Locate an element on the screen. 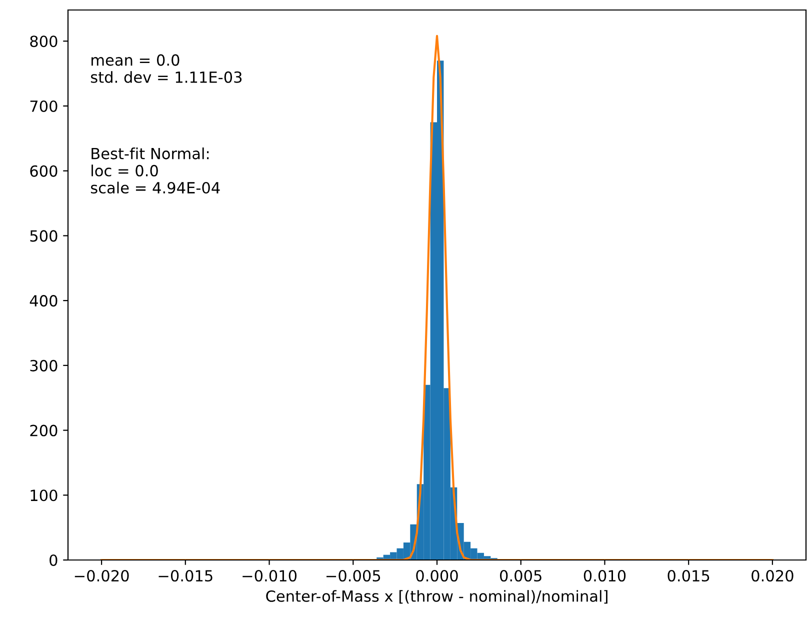 Image resolution: width=809 pixels, height=625 pixels. y-tick-label: 0 is located at coordinates (54, 560).